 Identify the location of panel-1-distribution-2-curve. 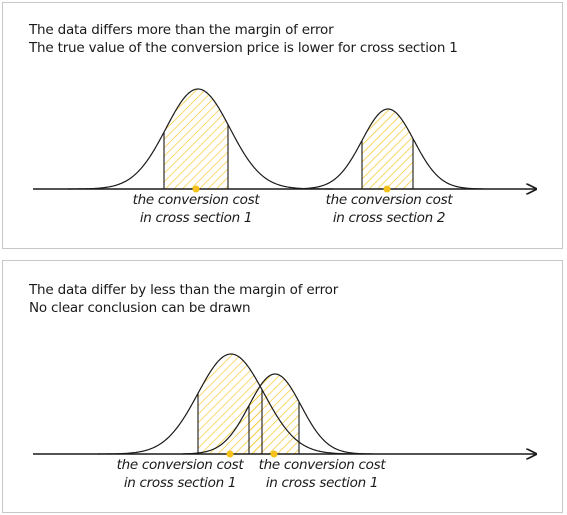
(388, 149).